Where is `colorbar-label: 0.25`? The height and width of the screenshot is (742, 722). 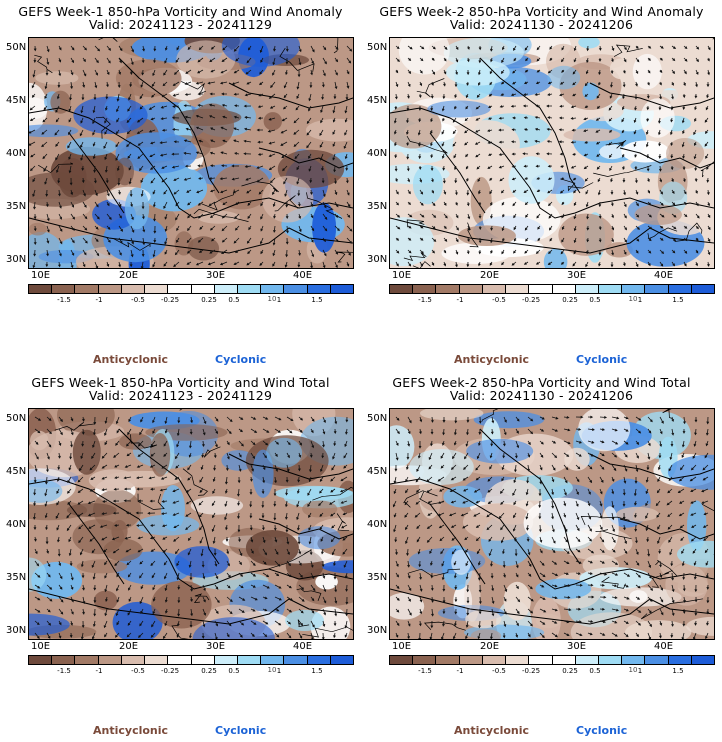 colorbar-label: 0.25 is located at coordinates (209, 300).